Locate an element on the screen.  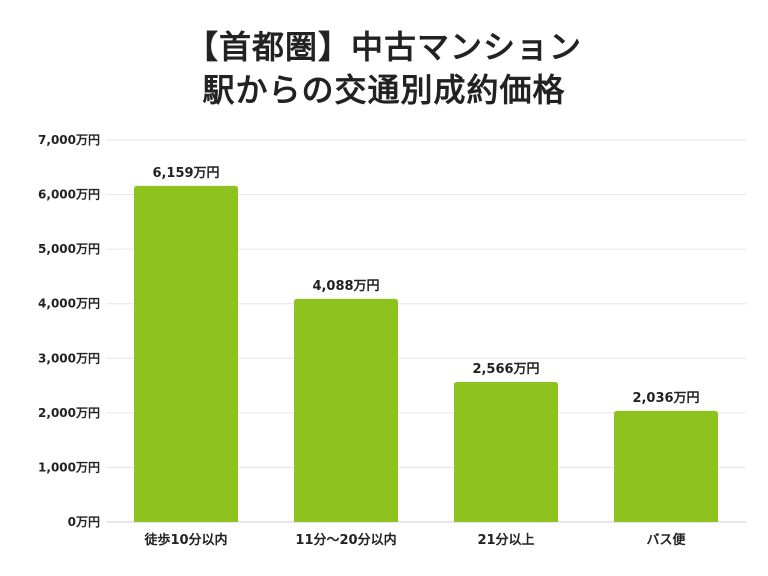
data-label: 2,036万円 is located at coordinates (665, 398).